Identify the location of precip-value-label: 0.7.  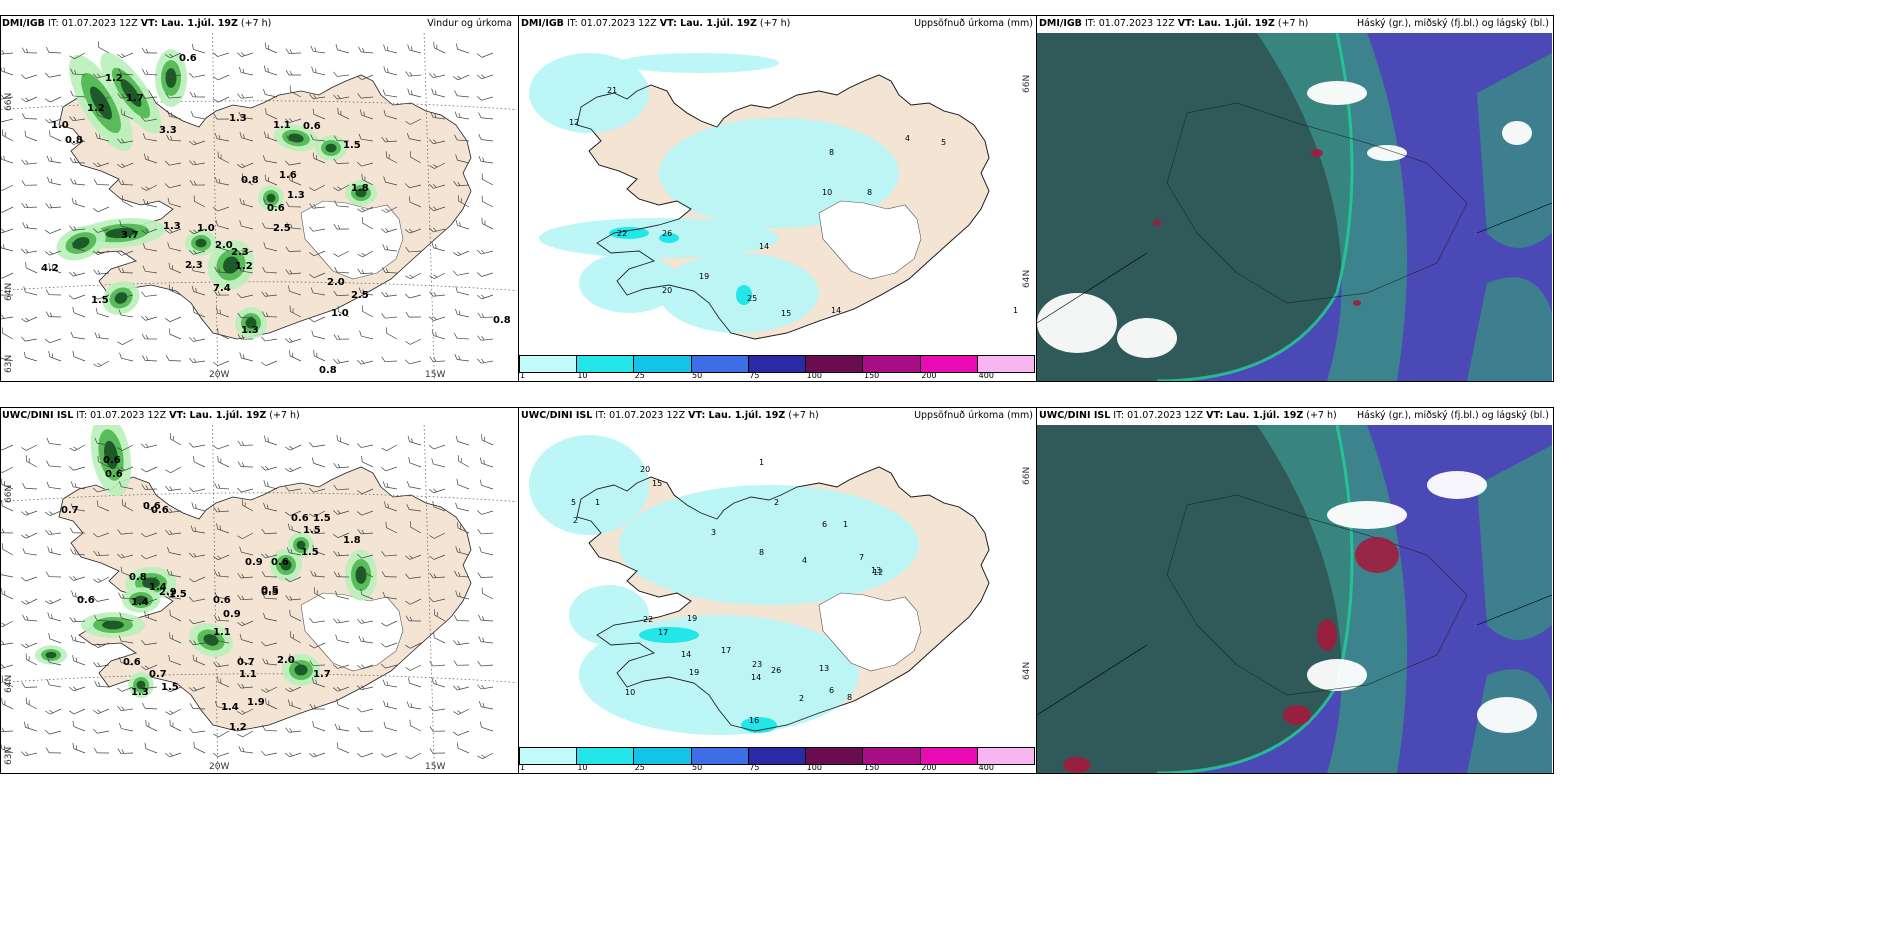
(246, 662).